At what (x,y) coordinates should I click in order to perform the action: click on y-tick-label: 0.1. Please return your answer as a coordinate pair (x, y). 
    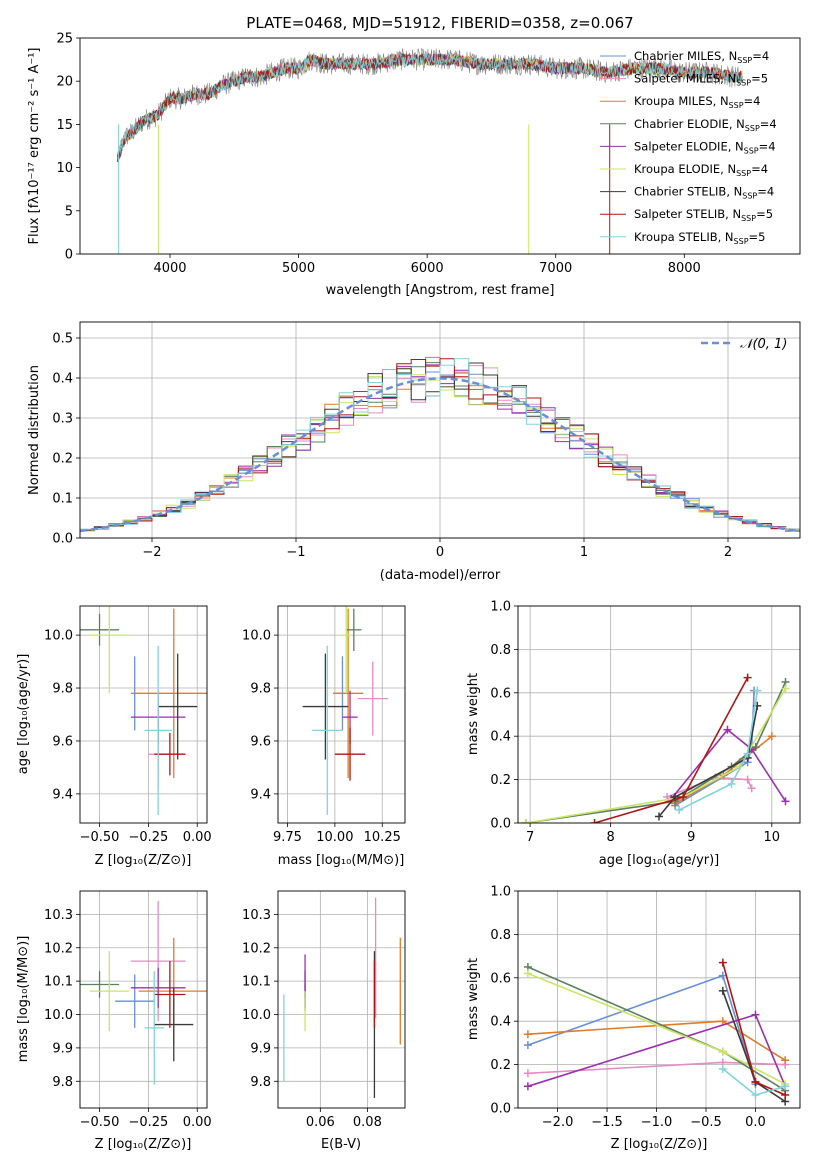
    Looking at the image, I should click on (62, 499).